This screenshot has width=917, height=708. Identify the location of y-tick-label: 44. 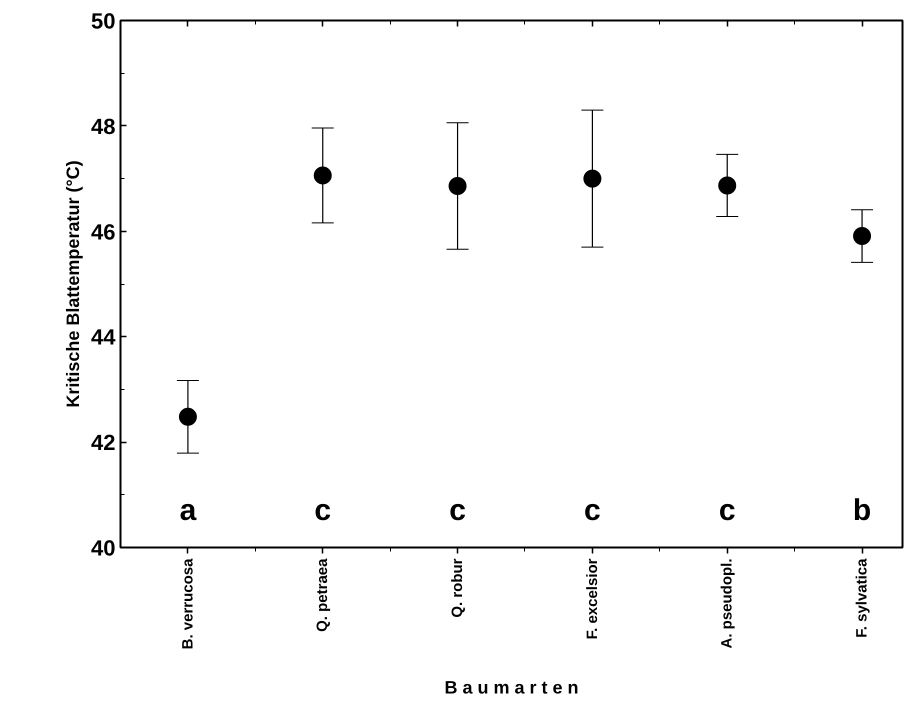
(103, 337).